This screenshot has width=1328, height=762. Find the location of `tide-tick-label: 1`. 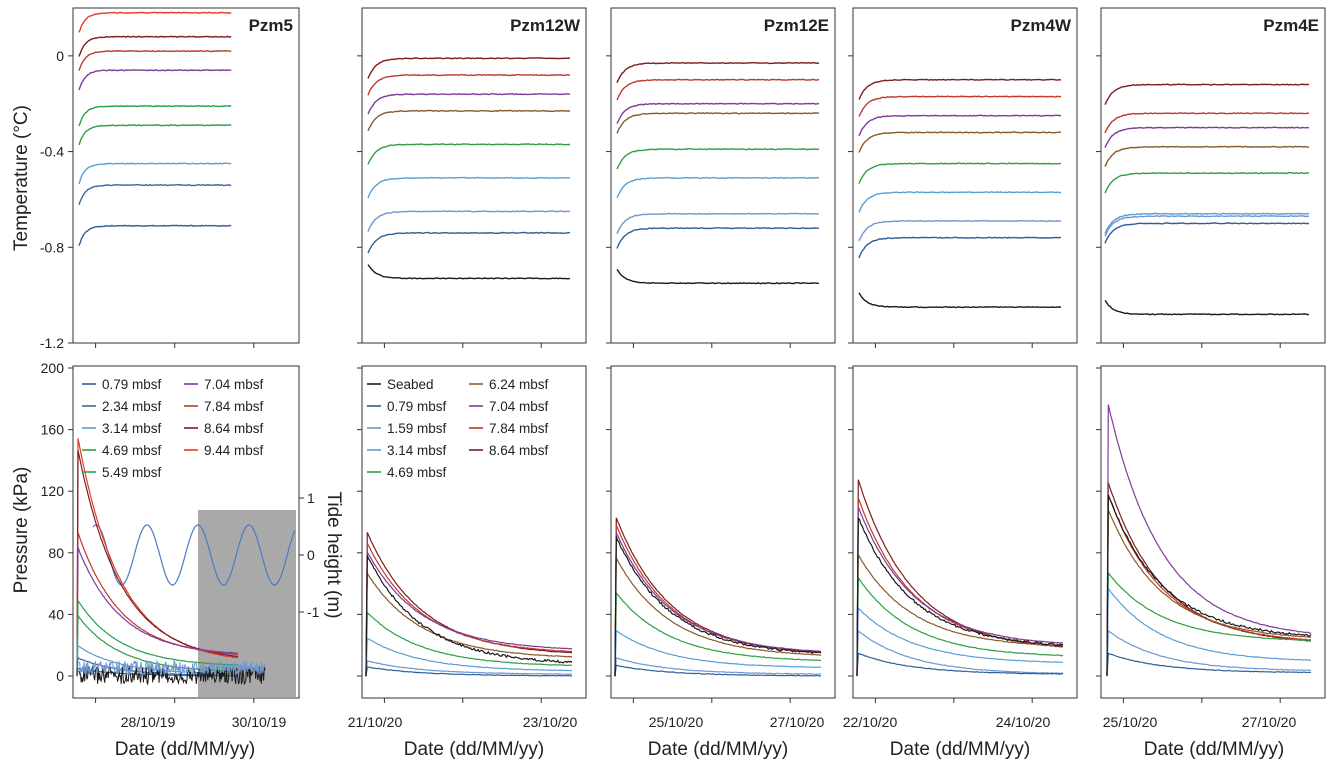

tide-tick-label: 1 is located at coordinates (311, 498).